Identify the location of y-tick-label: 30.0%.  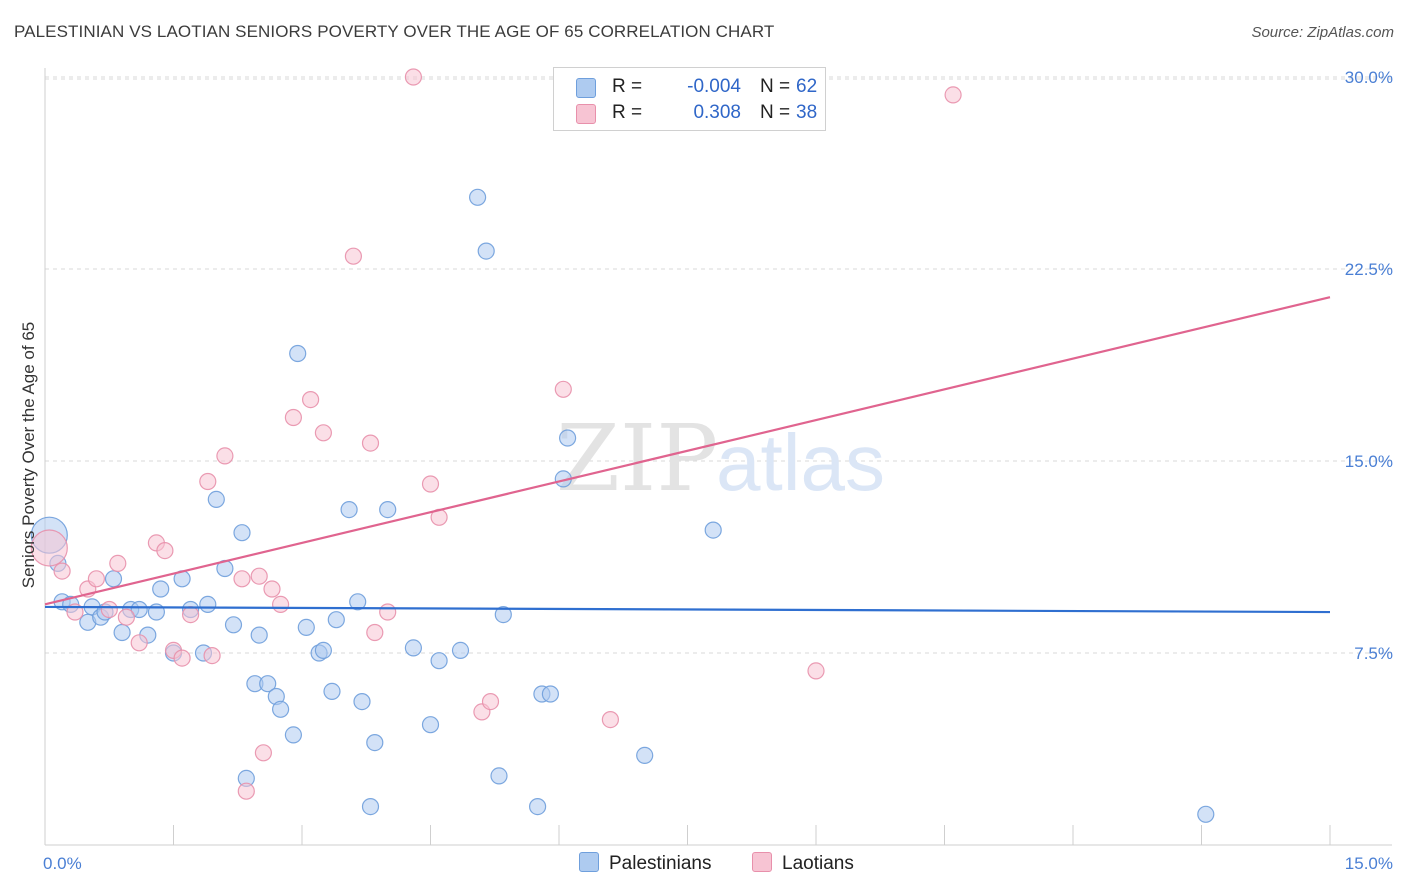
(1369, 77).